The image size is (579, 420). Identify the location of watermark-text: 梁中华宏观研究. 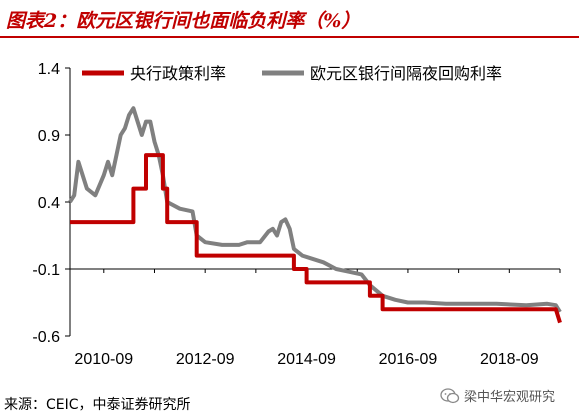
(510, 397).